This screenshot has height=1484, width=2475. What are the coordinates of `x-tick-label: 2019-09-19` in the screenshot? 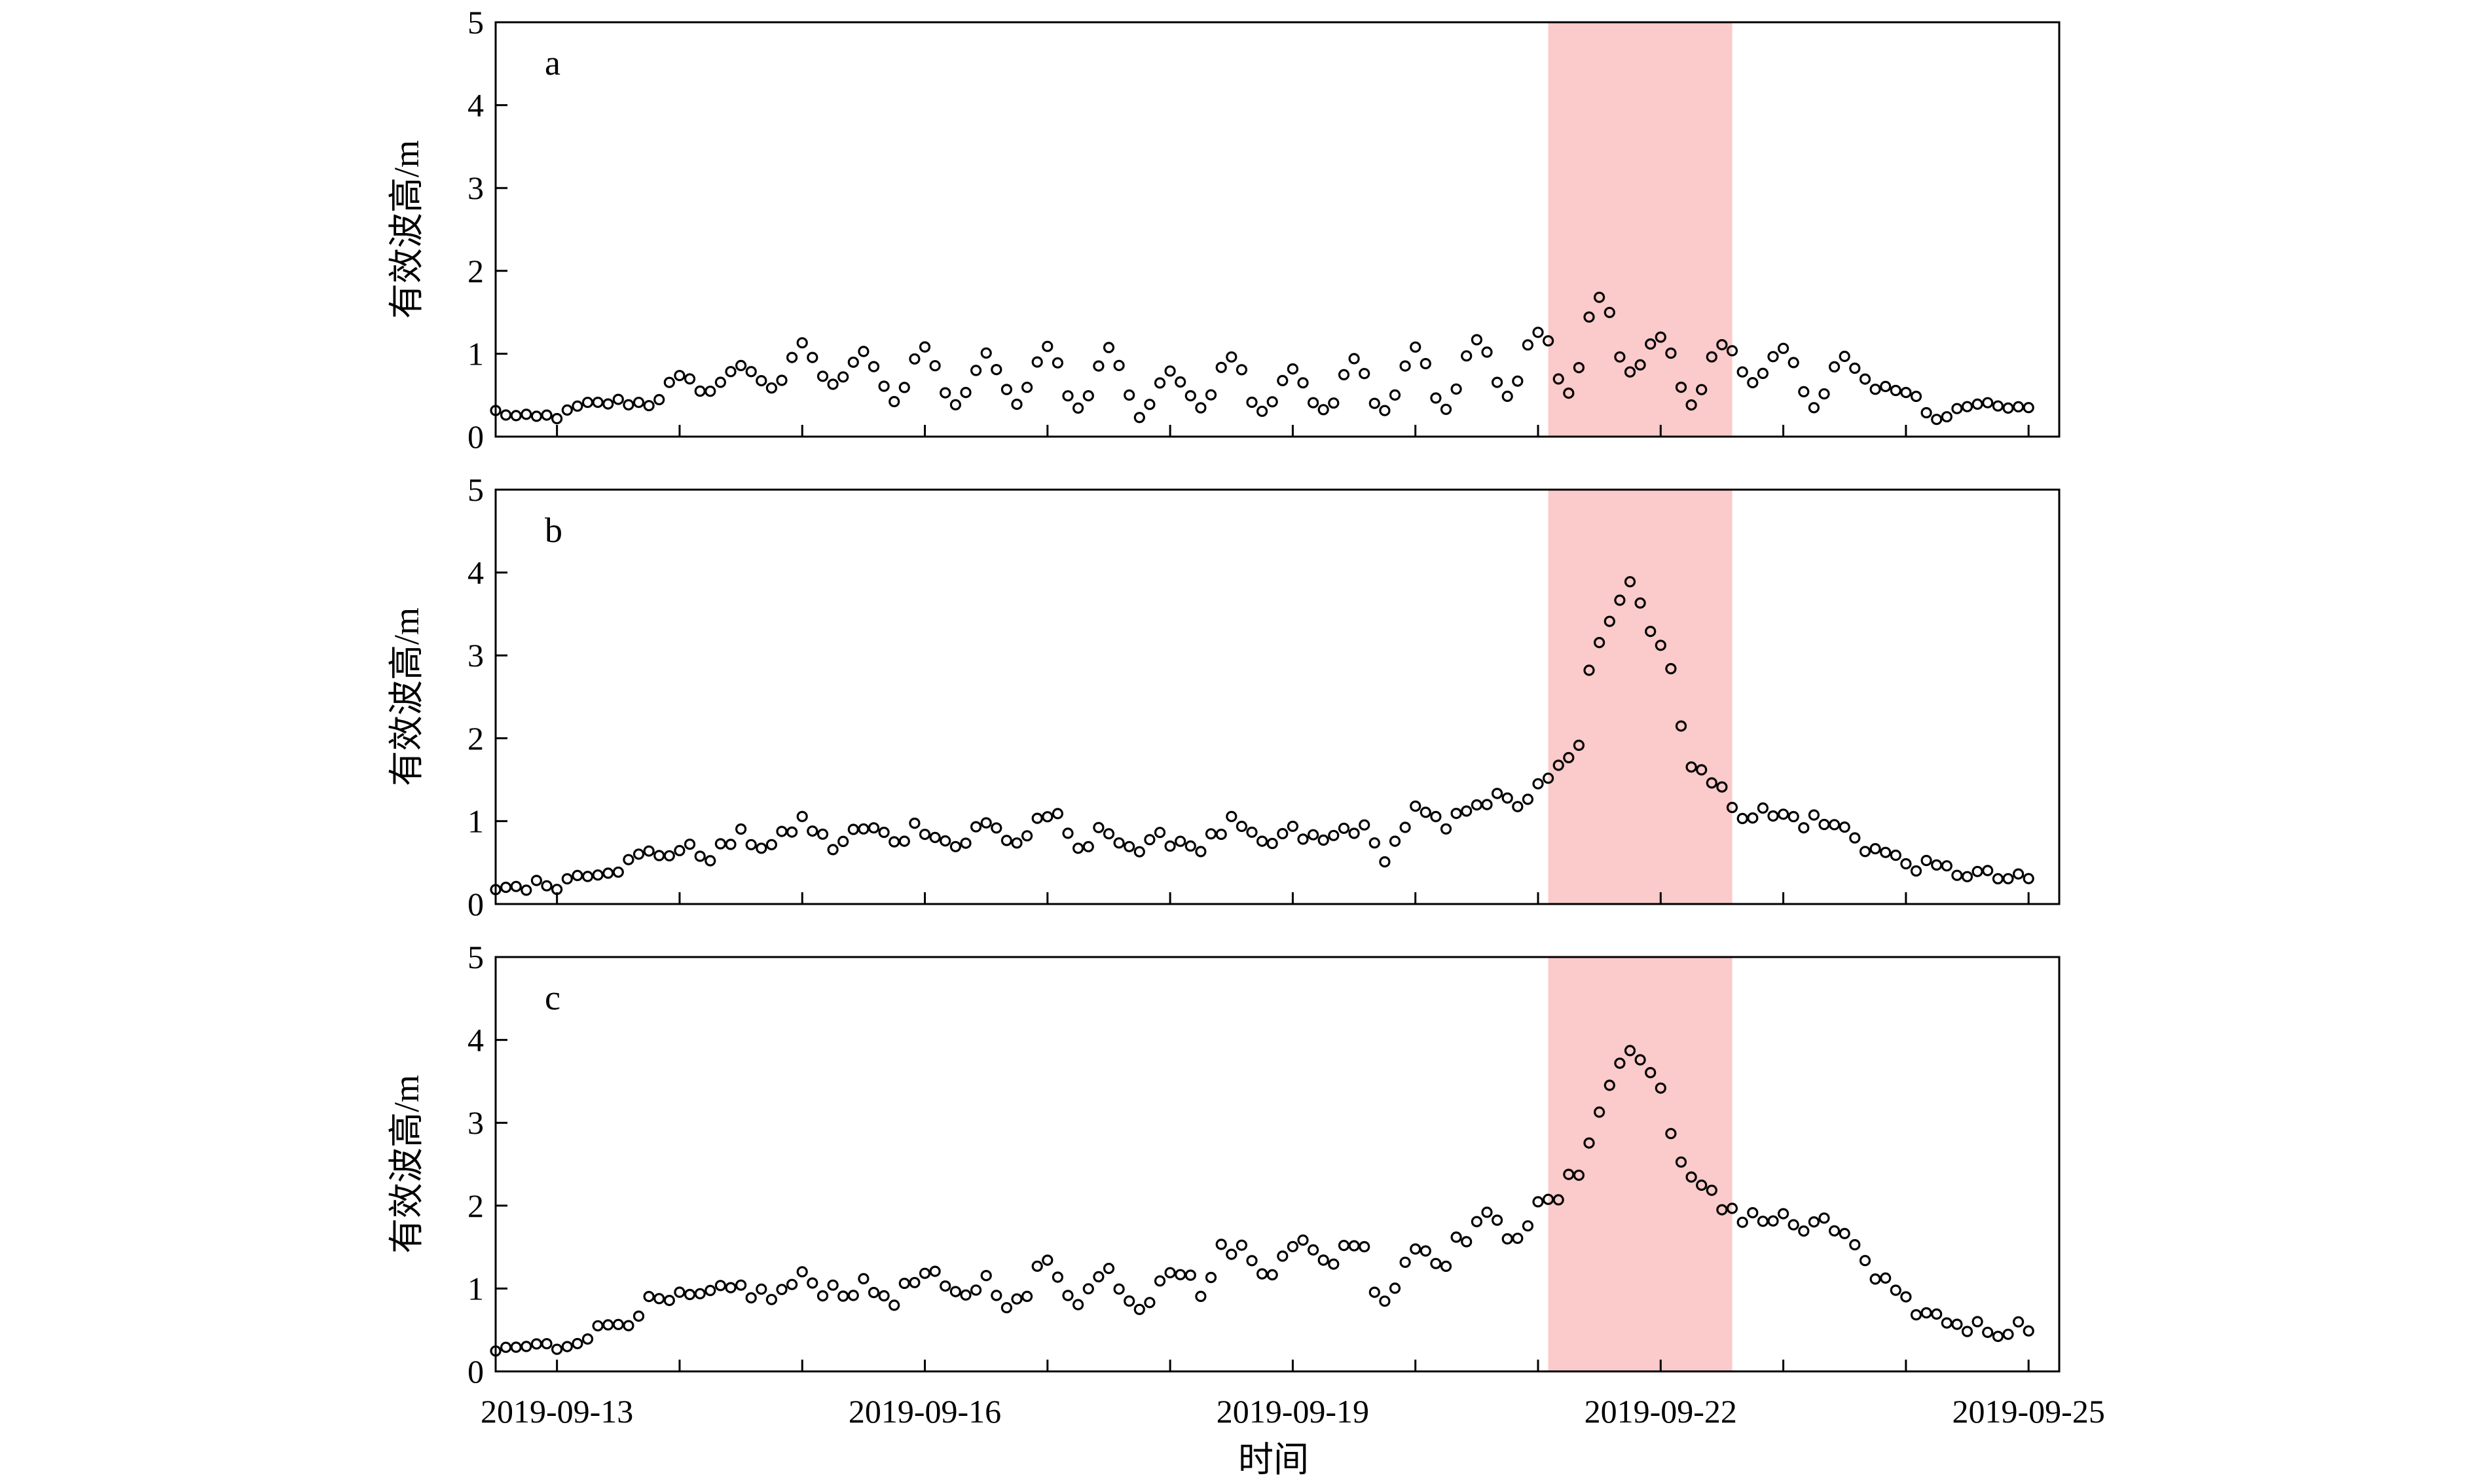 It's located at (1293, 1412).